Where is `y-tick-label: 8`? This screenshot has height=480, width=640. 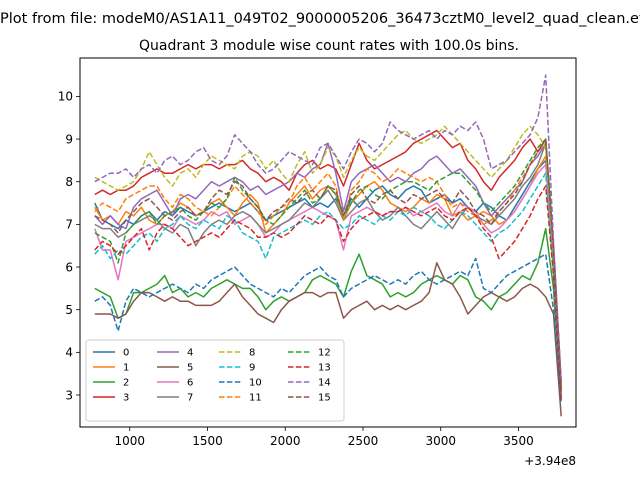
y-tick-label: 8 is located at coordinates (69, 182).